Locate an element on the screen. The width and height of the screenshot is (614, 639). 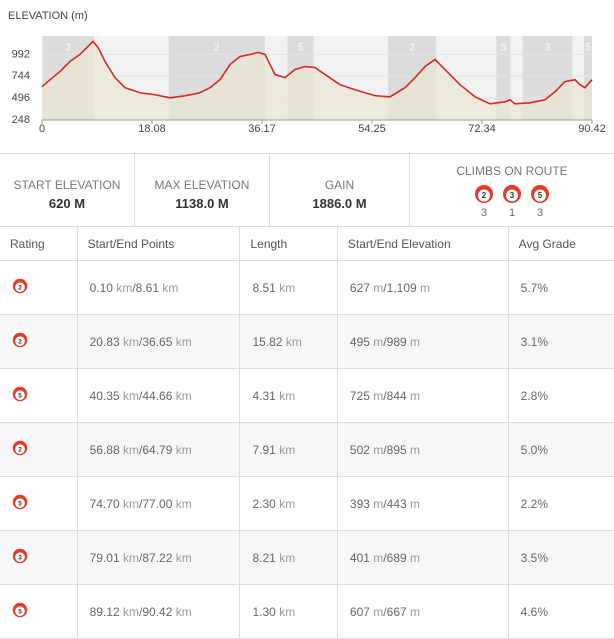
stat-value: 1886.0 M is located at coordinates (339, 203).